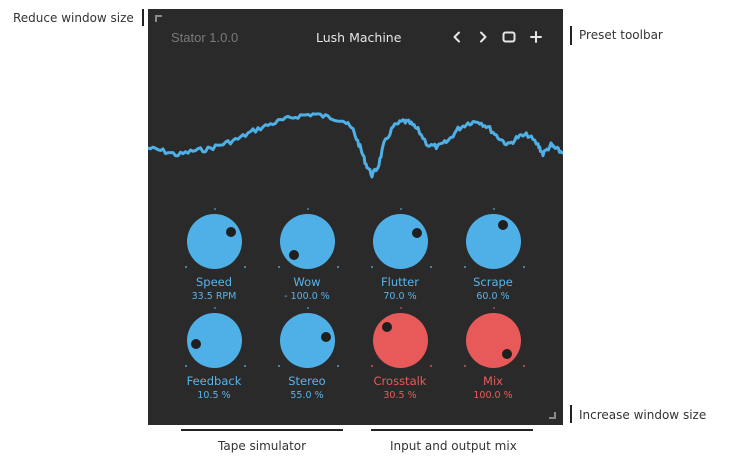 The height and width of the screenshot is (464, 737). Describe the element at coordinates (158, 18) in the screenshot. I see `reduce-window-size-button` at that location.